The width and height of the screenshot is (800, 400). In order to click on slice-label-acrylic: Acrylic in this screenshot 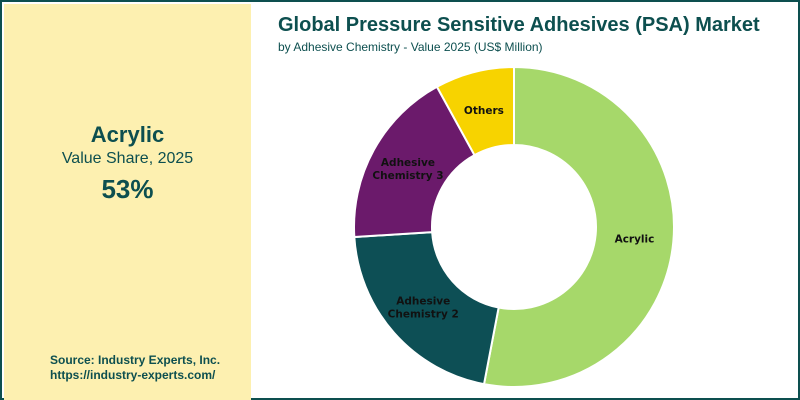, I will do `click(635, 239)`.